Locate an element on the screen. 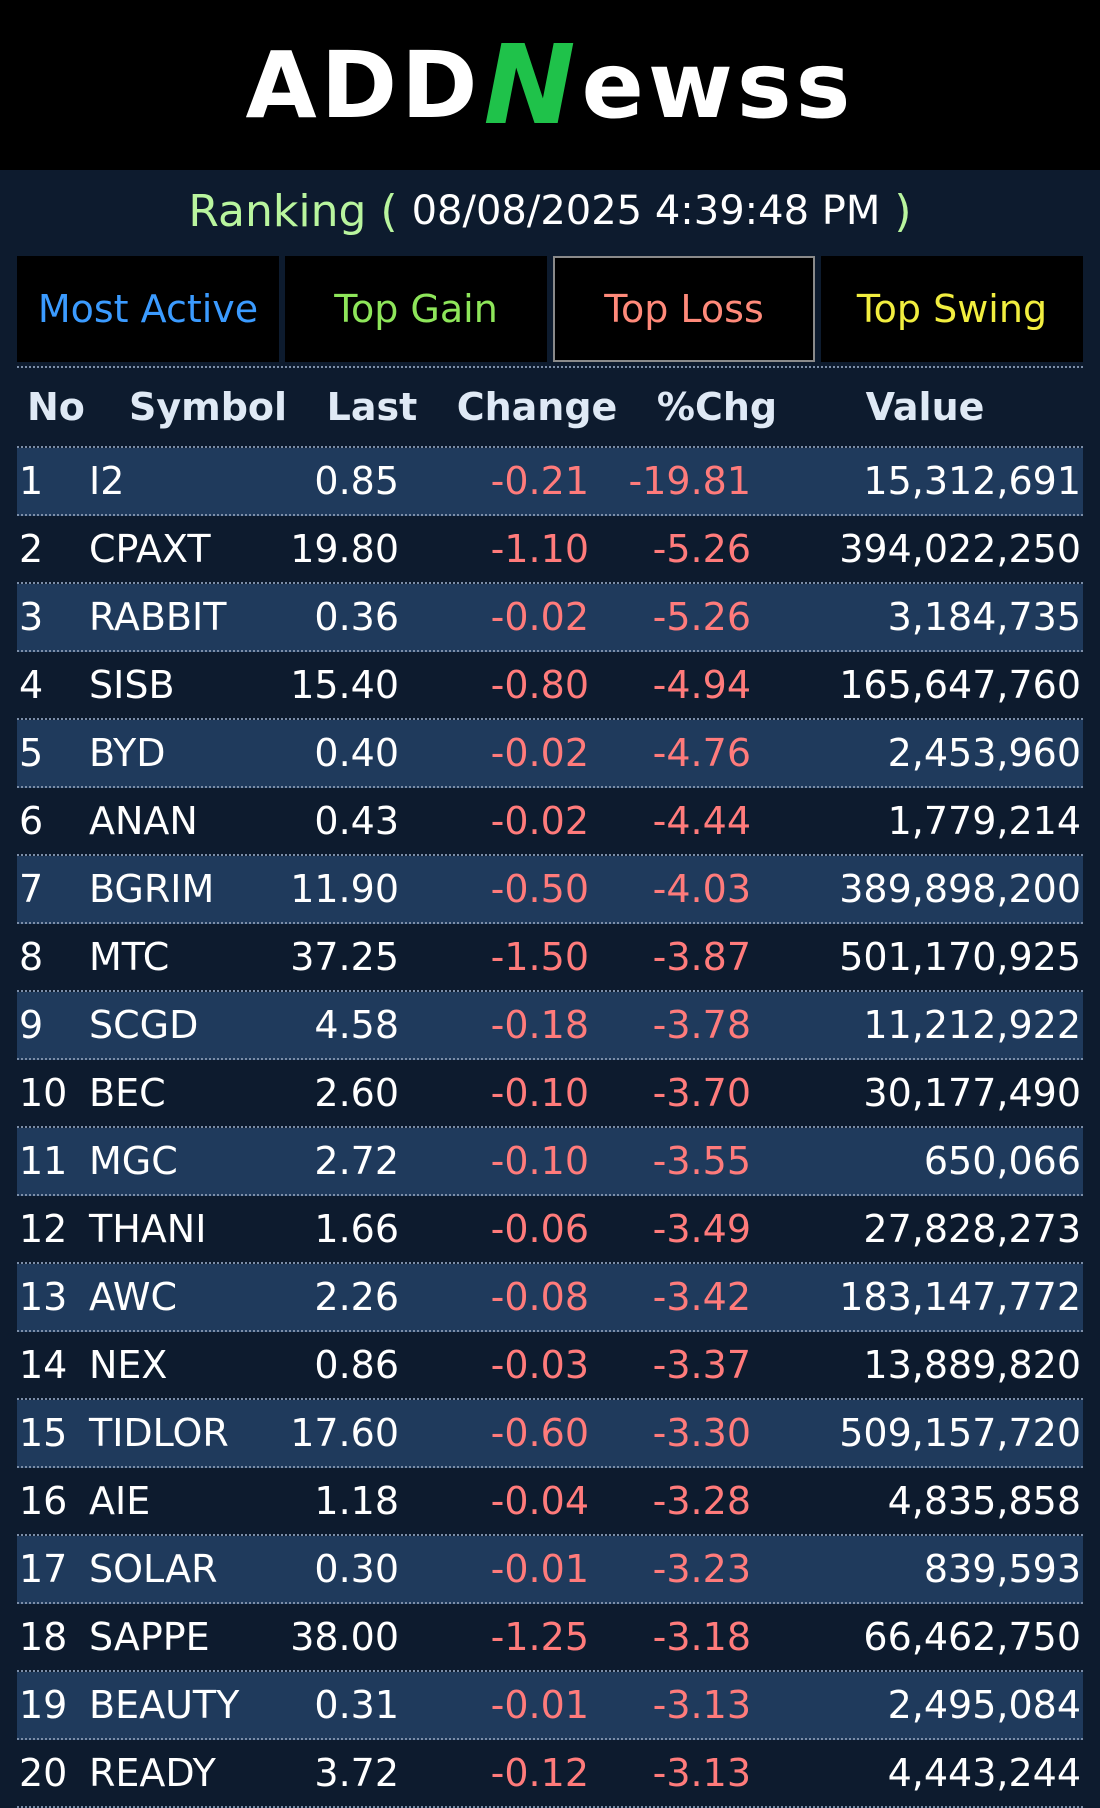 Image resolution: width=1100 pixels, height=1808 pixels. table-row: 6 ANAN 0.43 -0.02 -4.44 1,779,214 is located at coordinates (550, 822).